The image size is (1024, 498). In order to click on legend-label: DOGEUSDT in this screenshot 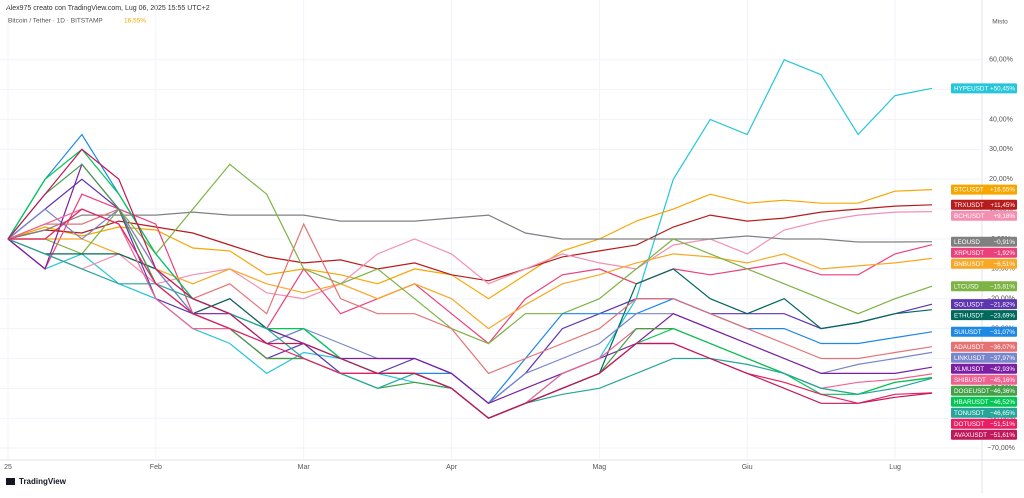, I will do `click(972, 391)`.